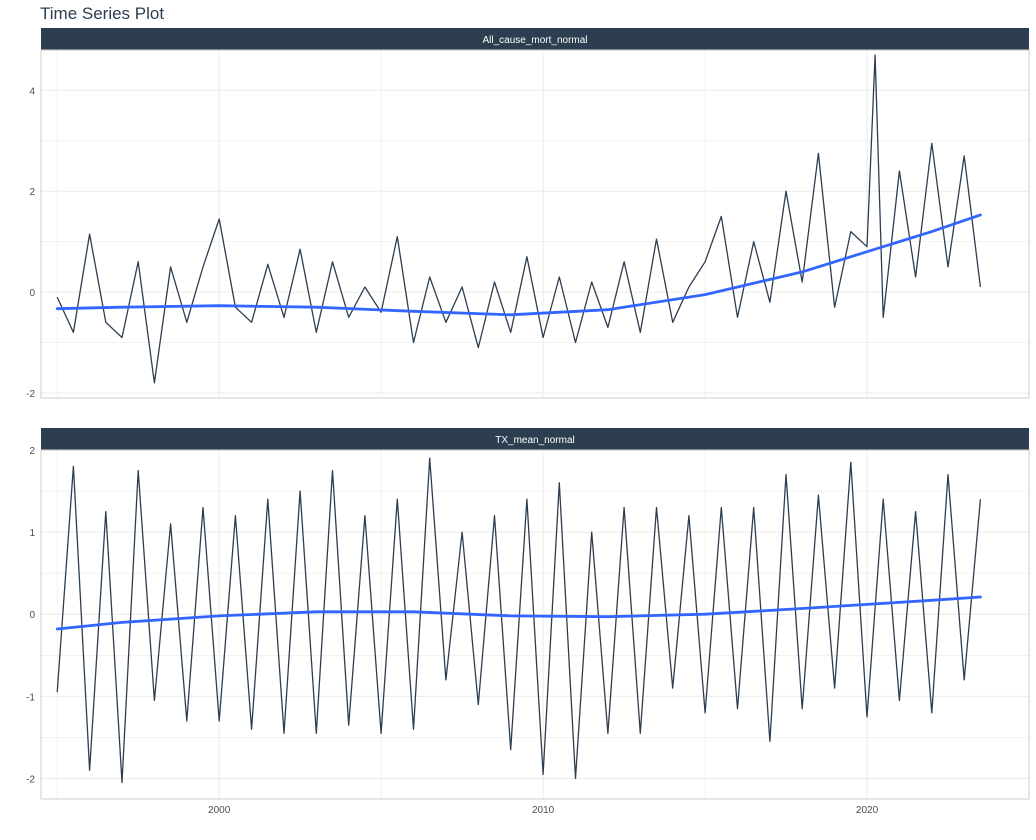 This screenshot has width=1036, height=840. I want to click on x-tick-label: 2000, so click(219, 810).